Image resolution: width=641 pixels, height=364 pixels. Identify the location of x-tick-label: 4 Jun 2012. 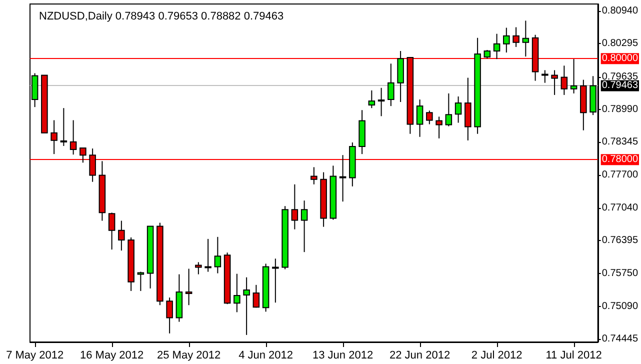
(266, 356).